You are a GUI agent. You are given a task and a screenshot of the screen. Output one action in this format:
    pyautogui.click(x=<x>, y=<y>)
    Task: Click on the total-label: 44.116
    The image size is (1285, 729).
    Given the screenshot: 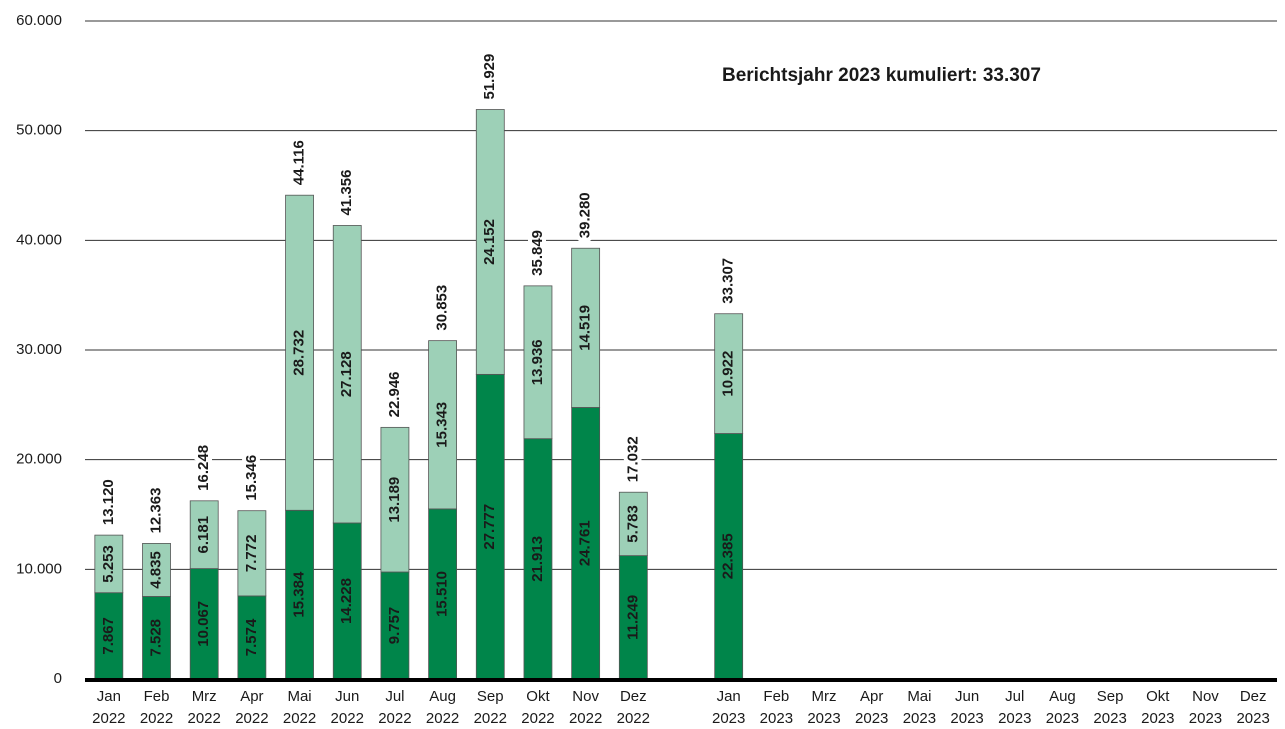 What is the action you would take?
    pyautogui.click(x=299, y=162)
    